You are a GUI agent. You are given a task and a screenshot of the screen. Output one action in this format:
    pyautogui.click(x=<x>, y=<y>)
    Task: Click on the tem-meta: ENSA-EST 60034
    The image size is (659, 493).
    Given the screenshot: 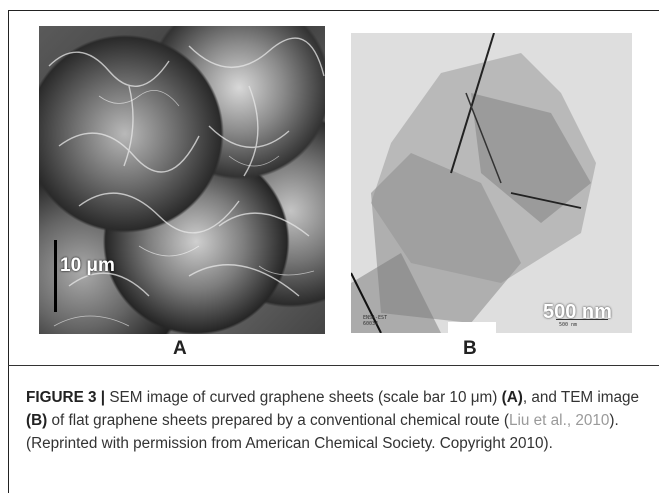 What is the action you would take?
    pyautogui.click(x=375, y=321)
    